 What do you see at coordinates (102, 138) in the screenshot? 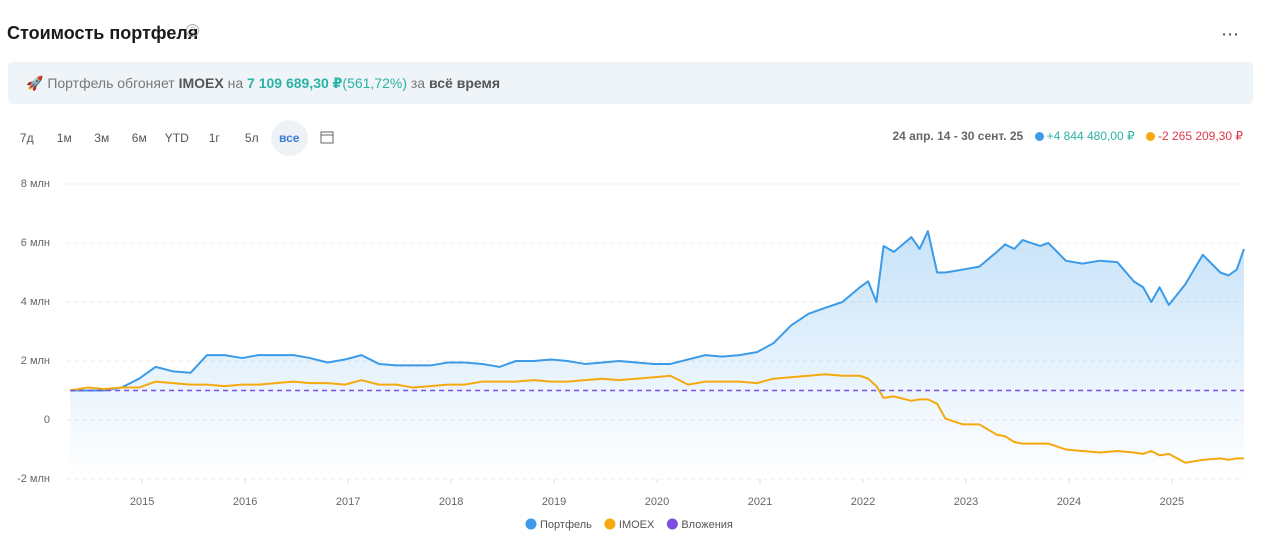
I see `period-button: 3м` at bounding box center [102, 138].